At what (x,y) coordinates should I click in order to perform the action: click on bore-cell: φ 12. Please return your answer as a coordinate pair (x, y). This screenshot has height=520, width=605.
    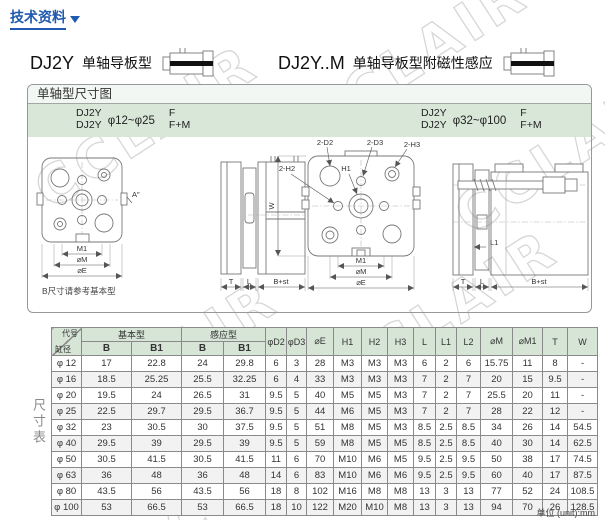
    Looking at the image, I should click on (66, 363).